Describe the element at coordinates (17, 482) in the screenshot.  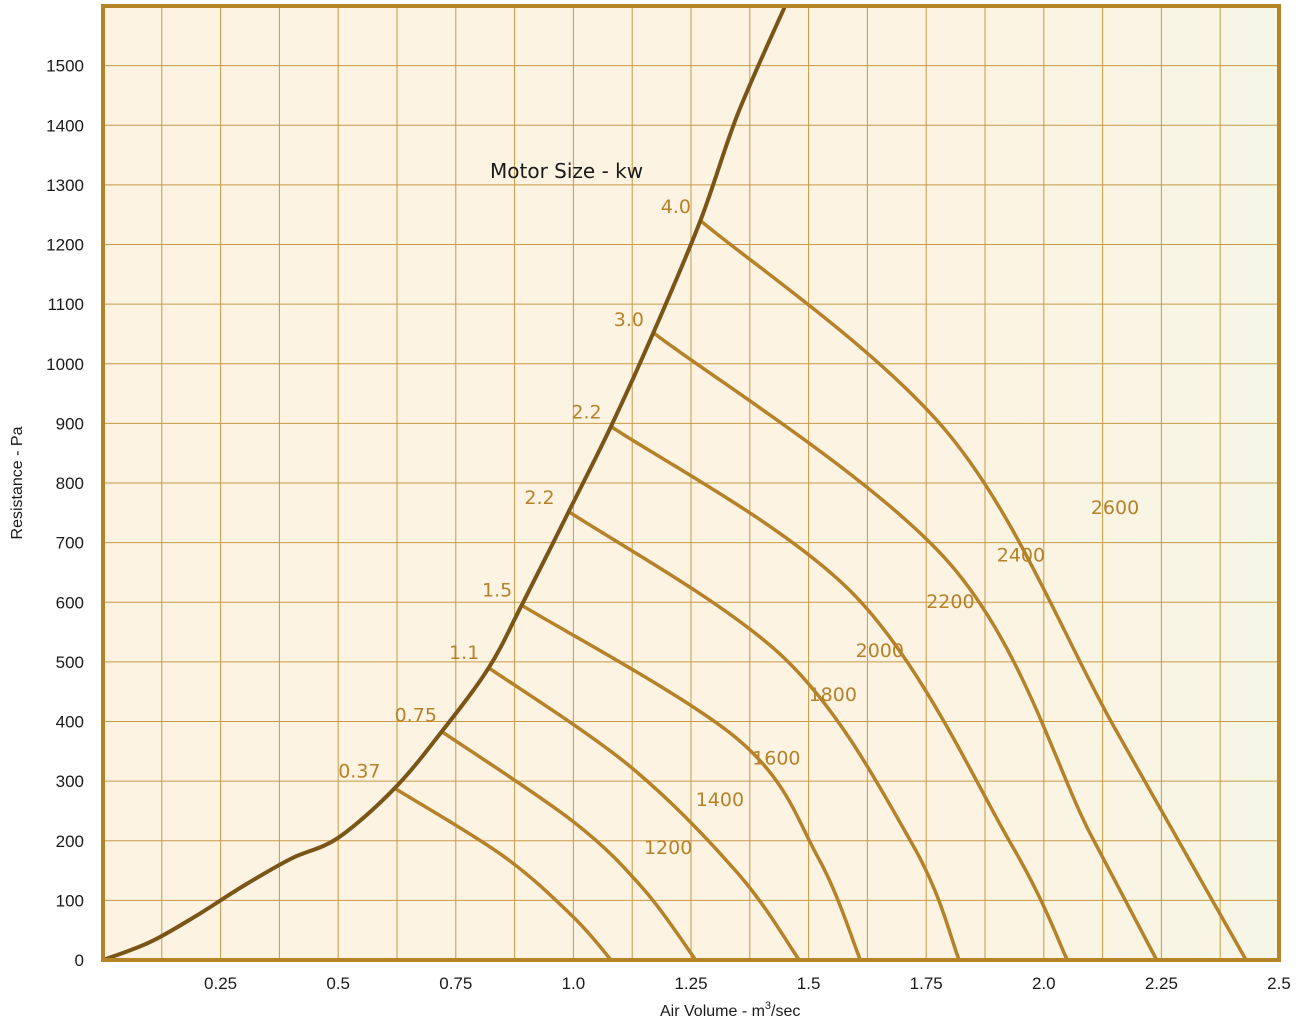
I see `y-axis-label: Resistance - Pa` at that location.